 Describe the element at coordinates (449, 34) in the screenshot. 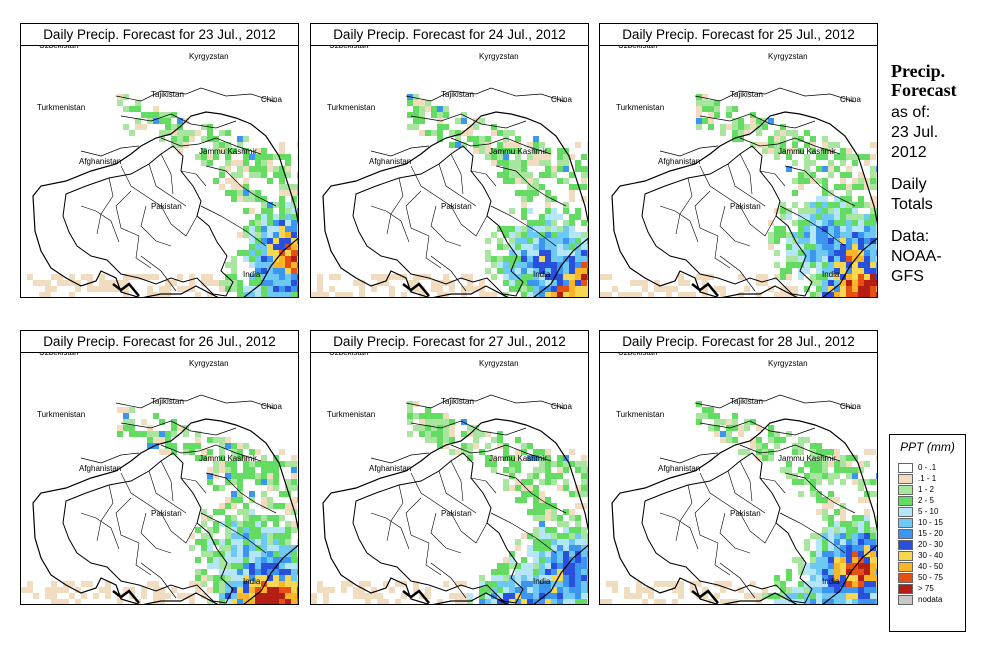

I see `panel-title: Daily Precip. Forecast for 24 Jul., 2012` at that location.